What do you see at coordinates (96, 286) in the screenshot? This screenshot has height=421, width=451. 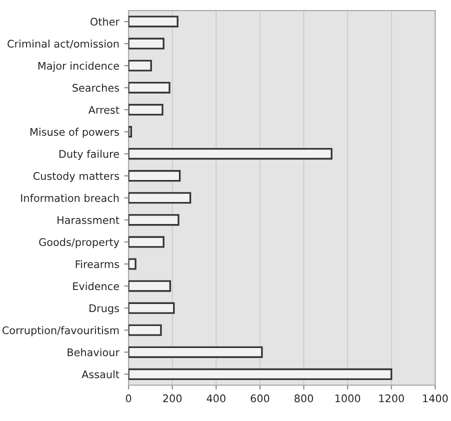 I see `y-tick-label: Evidence` at bounding box center [96, 286].